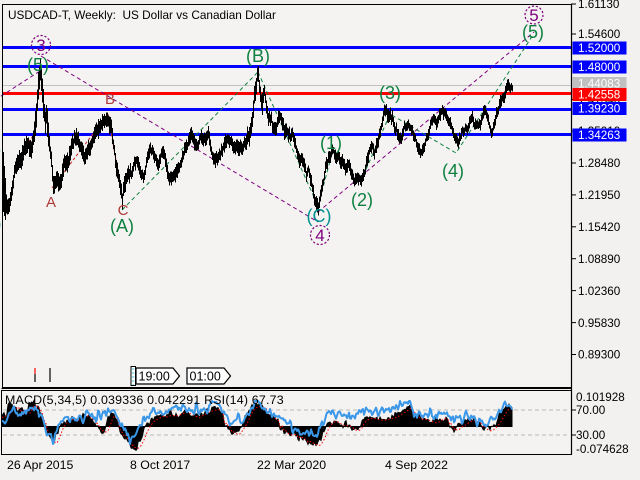  Describe the element at coordinates (599, 48) in the screenshot. I see `svg-text: 1.52000` at that location.